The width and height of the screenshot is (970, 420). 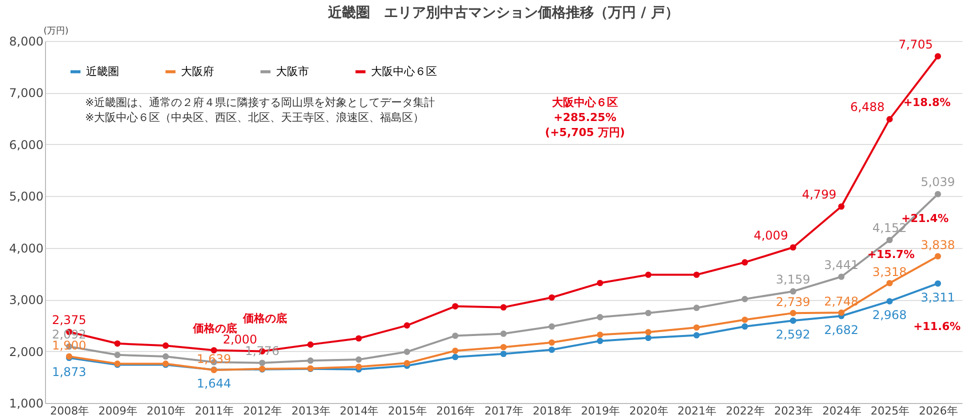 I want to click on legend-label: 大阪府, so click(x=197, y=71).